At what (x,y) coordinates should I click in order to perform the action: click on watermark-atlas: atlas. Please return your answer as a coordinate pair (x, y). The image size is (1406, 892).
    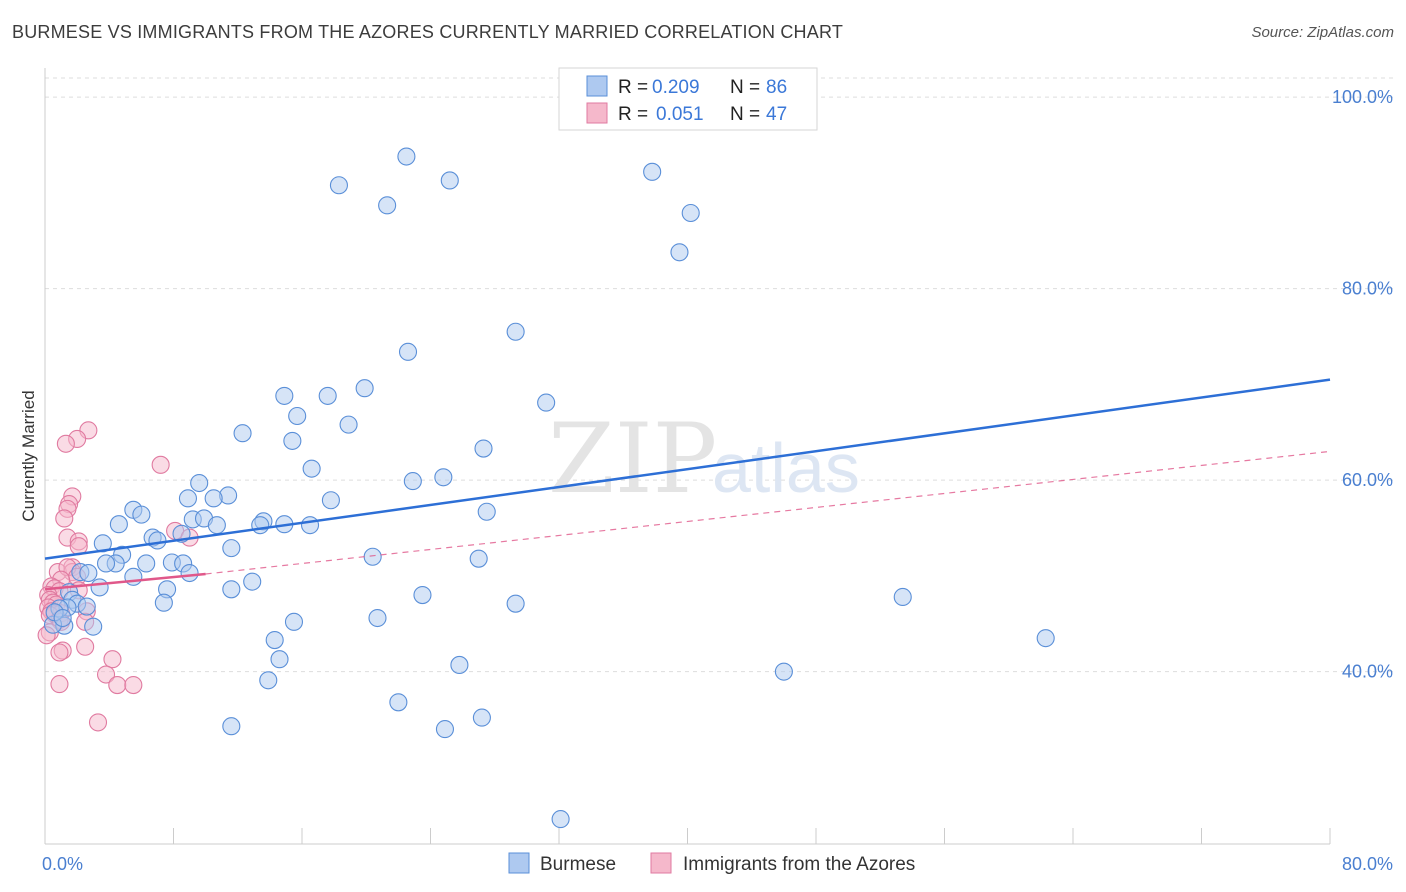
    Looking at the image, I should click on (786, 468).